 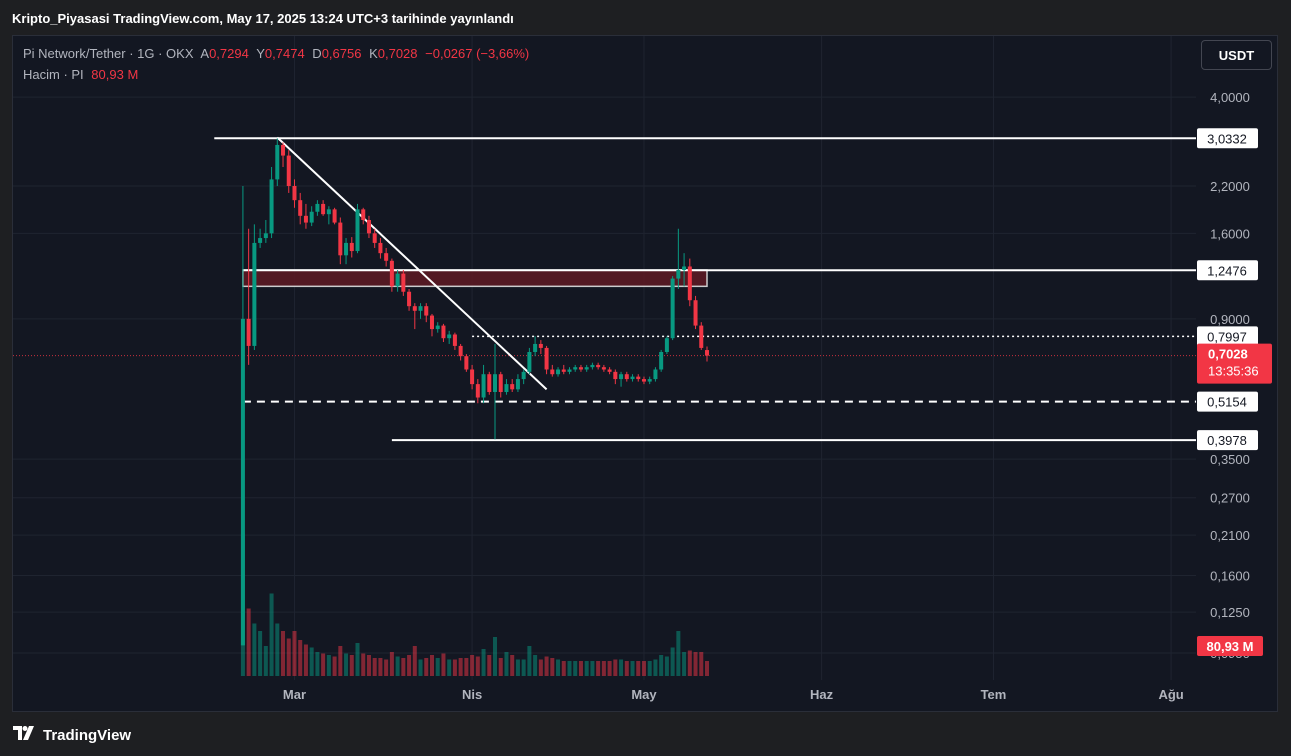 I want to click on change-value: −0,0267 (−3,66%), so click(x=477, y=53).